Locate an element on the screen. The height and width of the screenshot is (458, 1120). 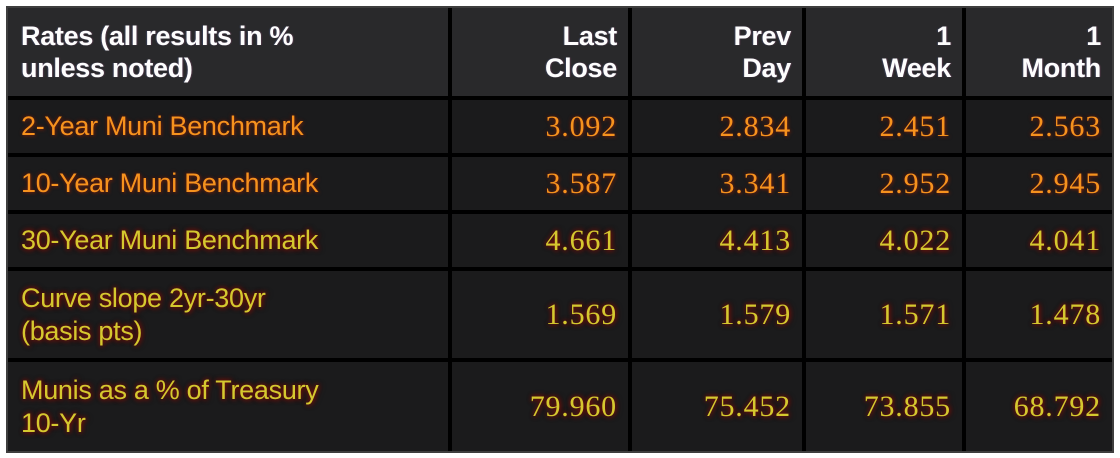
cell-30yr-1-month: 4.041 is located at coordinates (1039, 240).